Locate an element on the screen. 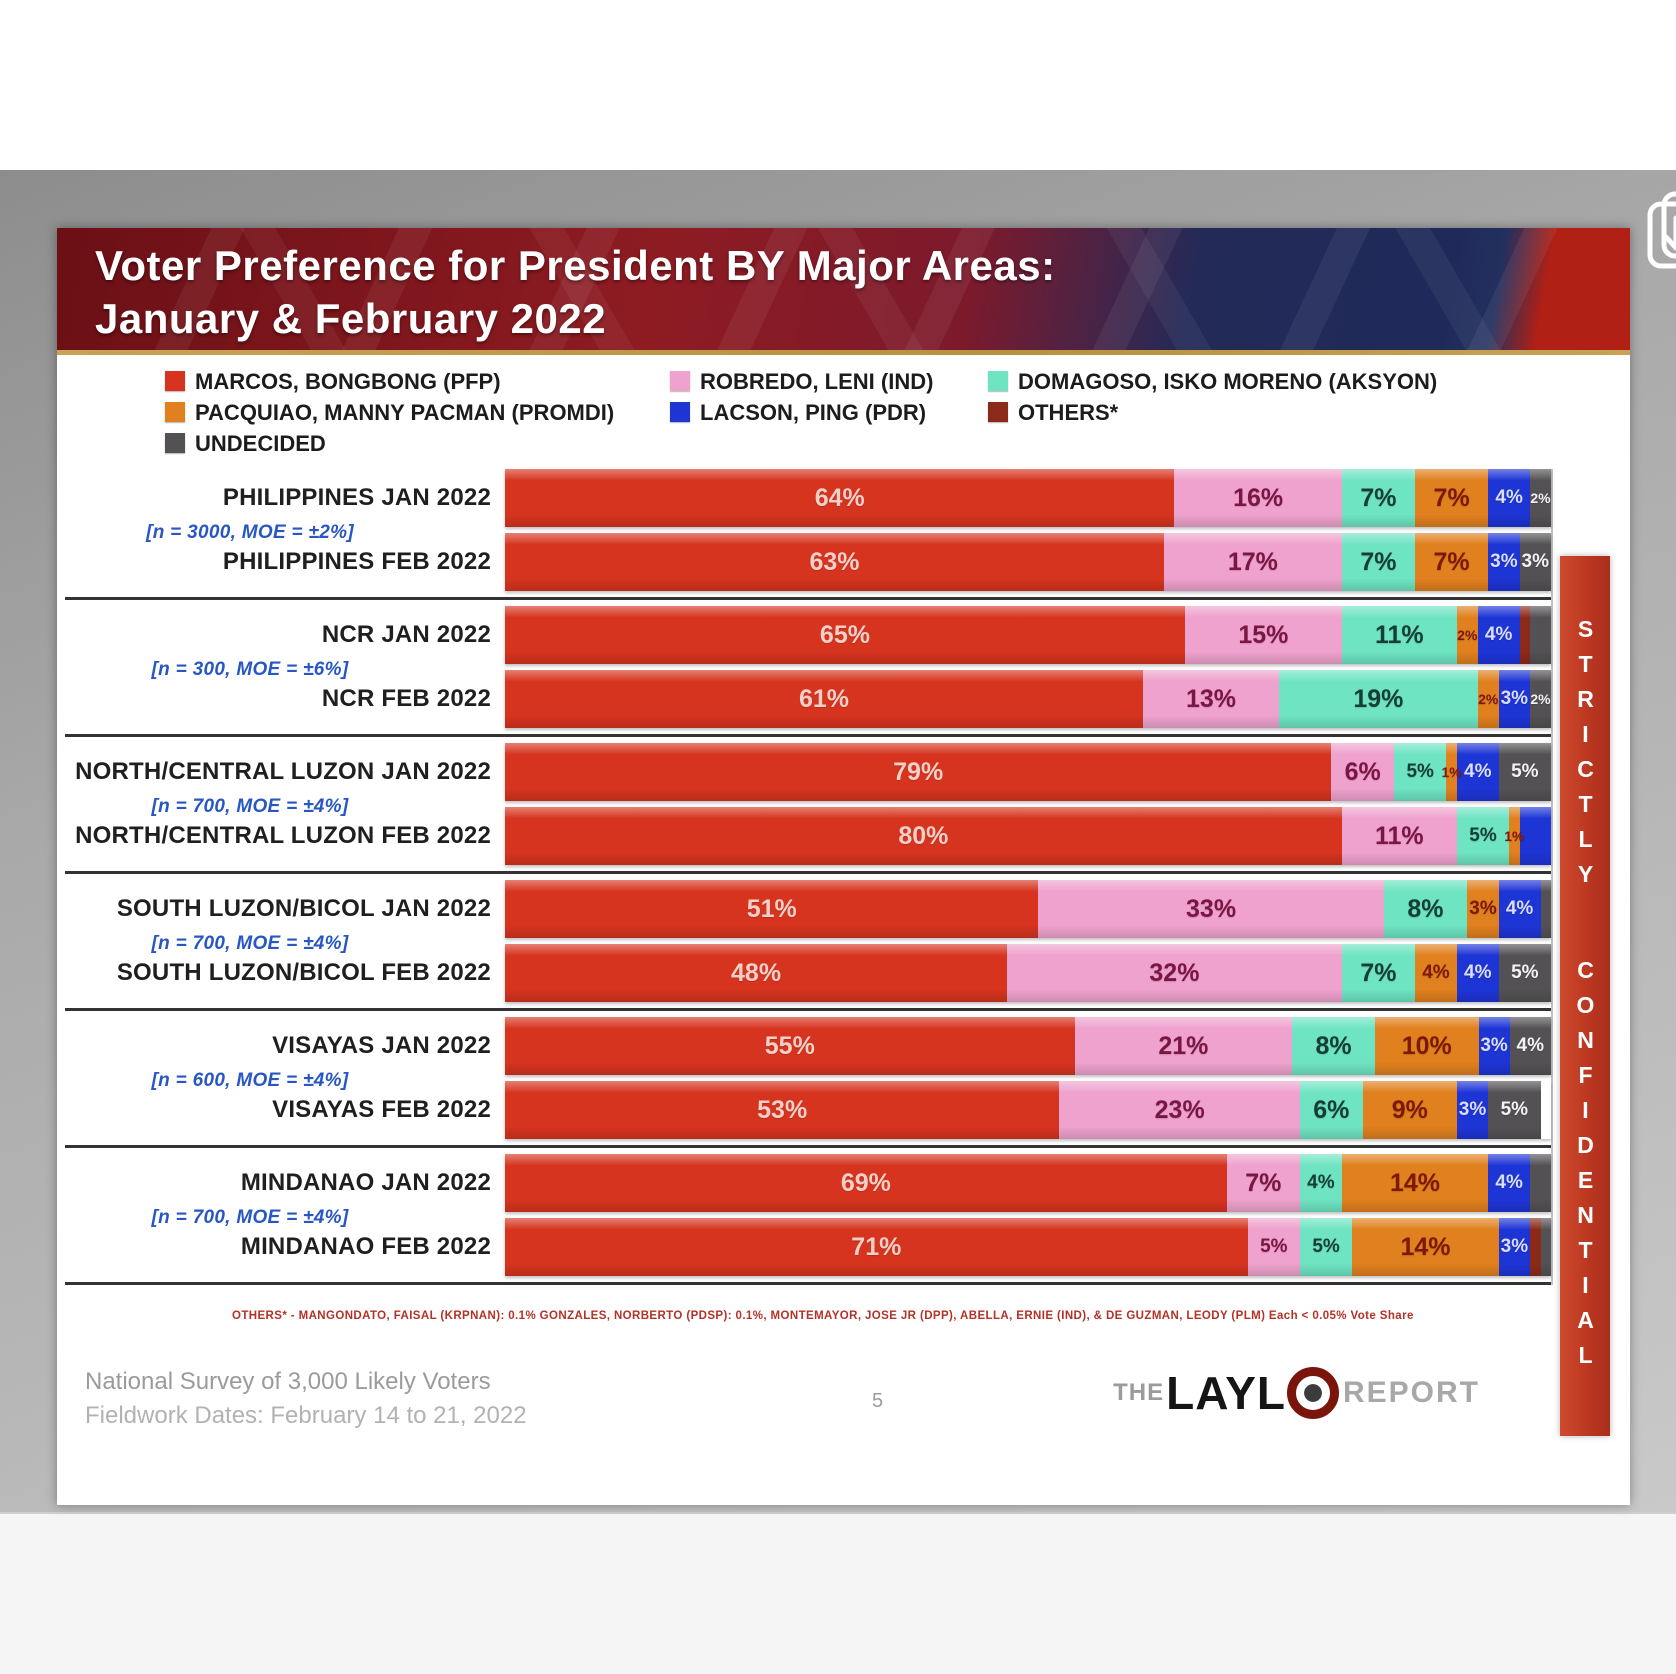 The width and height of the screenshot is (1676, 1674). bar-segment-marcos: 55% is located at coordinates (790, 1046).